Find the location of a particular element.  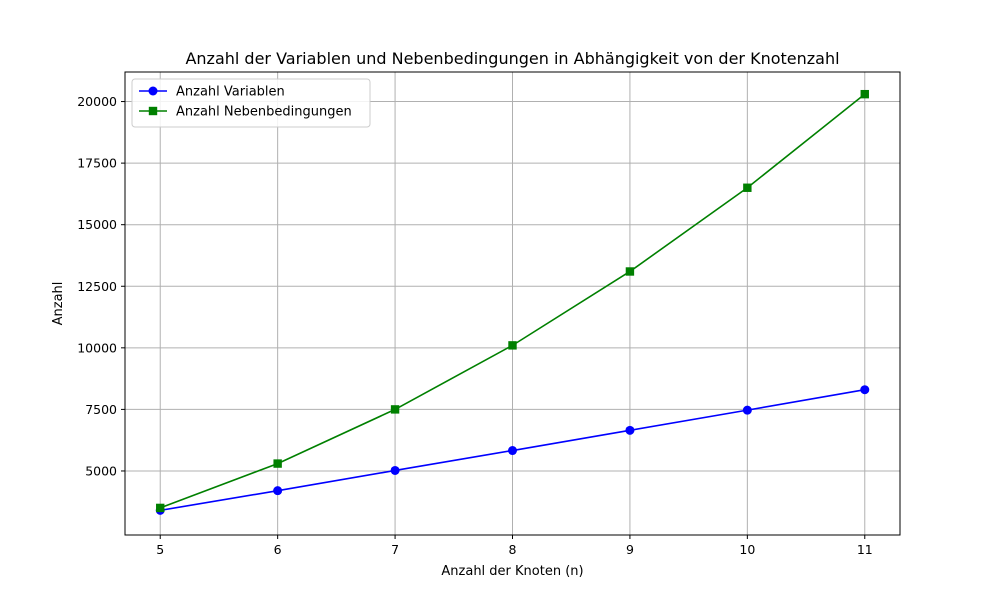

legend-label-2: Anzahl Nebenbedingungen is located at coordinates (264, 112).